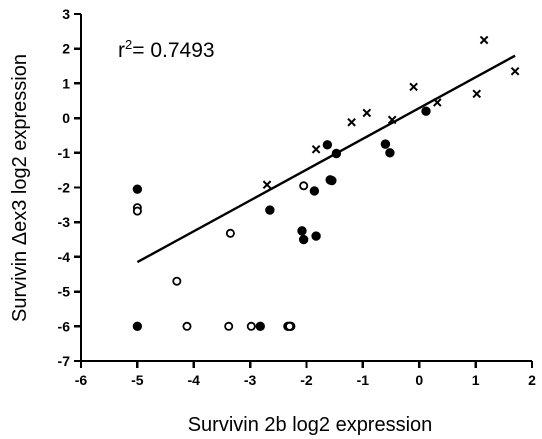 The height and width of the screenshot is (439, 542). I want to click on y-tick-label: 1, so click(66, 83).